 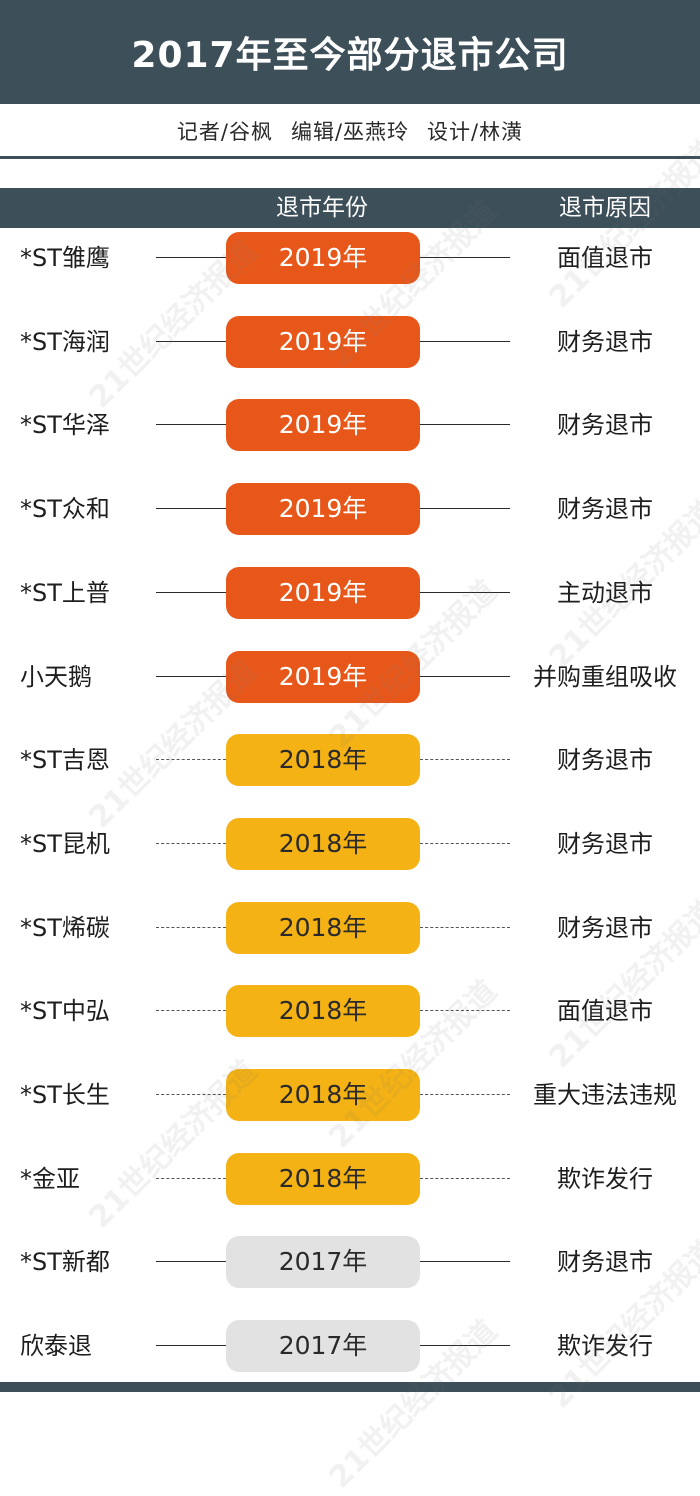 What do you see at coordinates (350, 157) in the screenshot?
I see `header-divider` at bounding box center [350, 157].